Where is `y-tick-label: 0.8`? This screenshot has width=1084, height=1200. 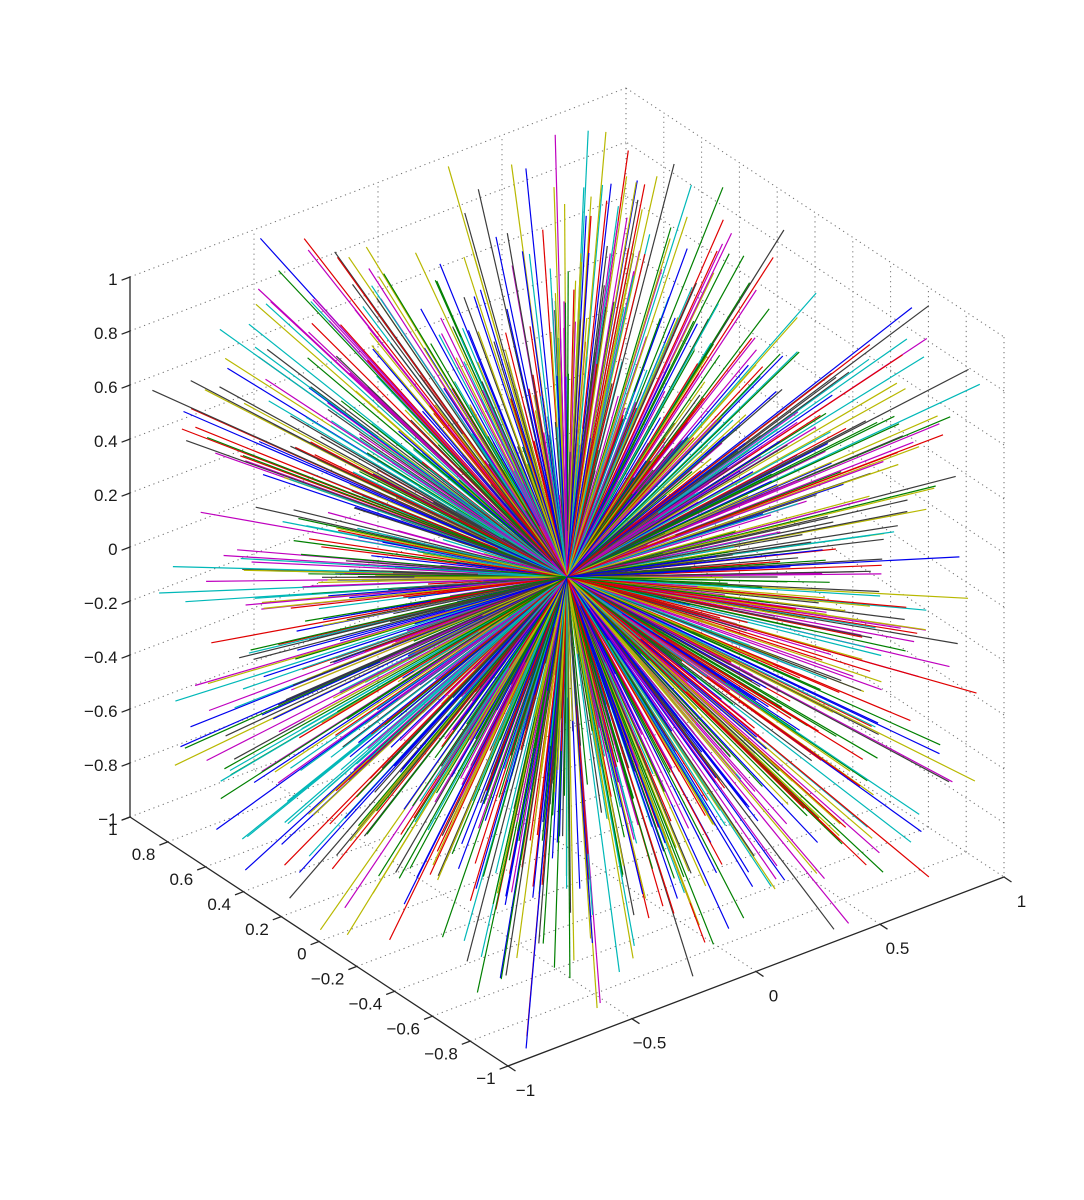 y-tick-label: 0.8 is located at coordinates (144, 854).